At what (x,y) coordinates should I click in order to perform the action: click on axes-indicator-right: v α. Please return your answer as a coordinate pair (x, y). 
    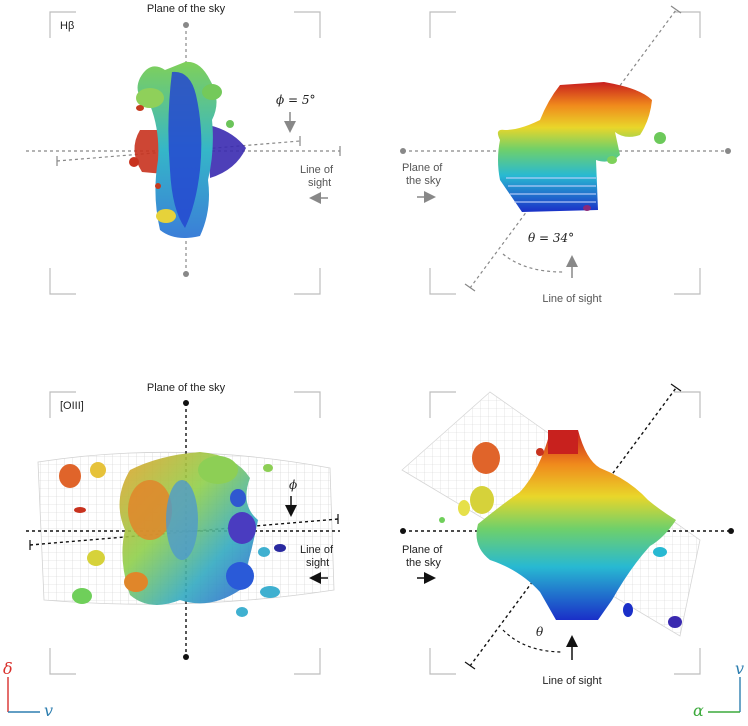
    Looking at the image, I should click on (718, 689).